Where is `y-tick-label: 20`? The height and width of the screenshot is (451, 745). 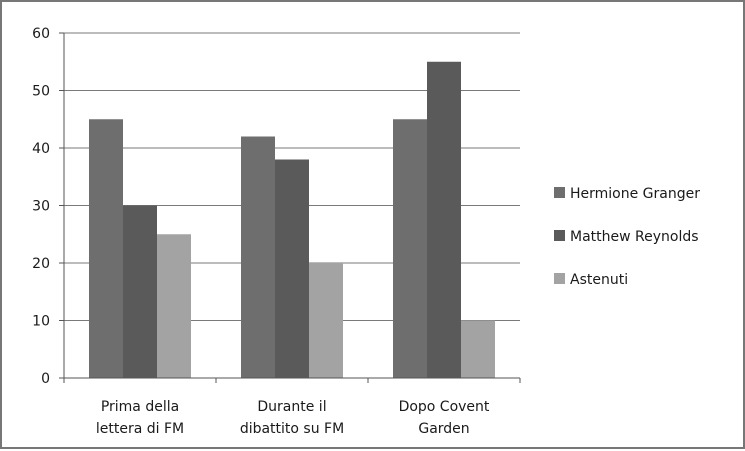
y-tick-label: 20 is located at coordinates (41, 264).